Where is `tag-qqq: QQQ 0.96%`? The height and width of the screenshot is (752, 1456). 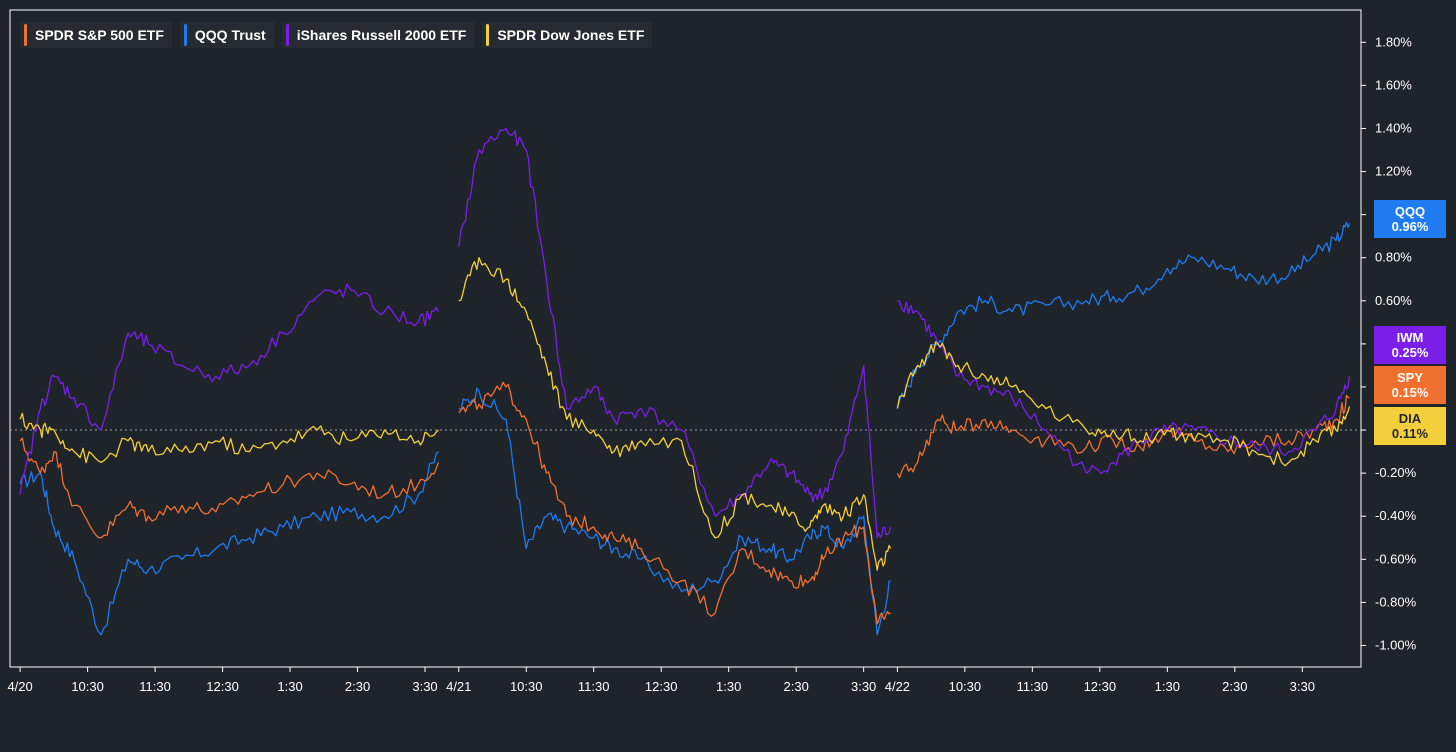 tag-qqq: QQQ 0.96% is located at coordinates (1410, 219).